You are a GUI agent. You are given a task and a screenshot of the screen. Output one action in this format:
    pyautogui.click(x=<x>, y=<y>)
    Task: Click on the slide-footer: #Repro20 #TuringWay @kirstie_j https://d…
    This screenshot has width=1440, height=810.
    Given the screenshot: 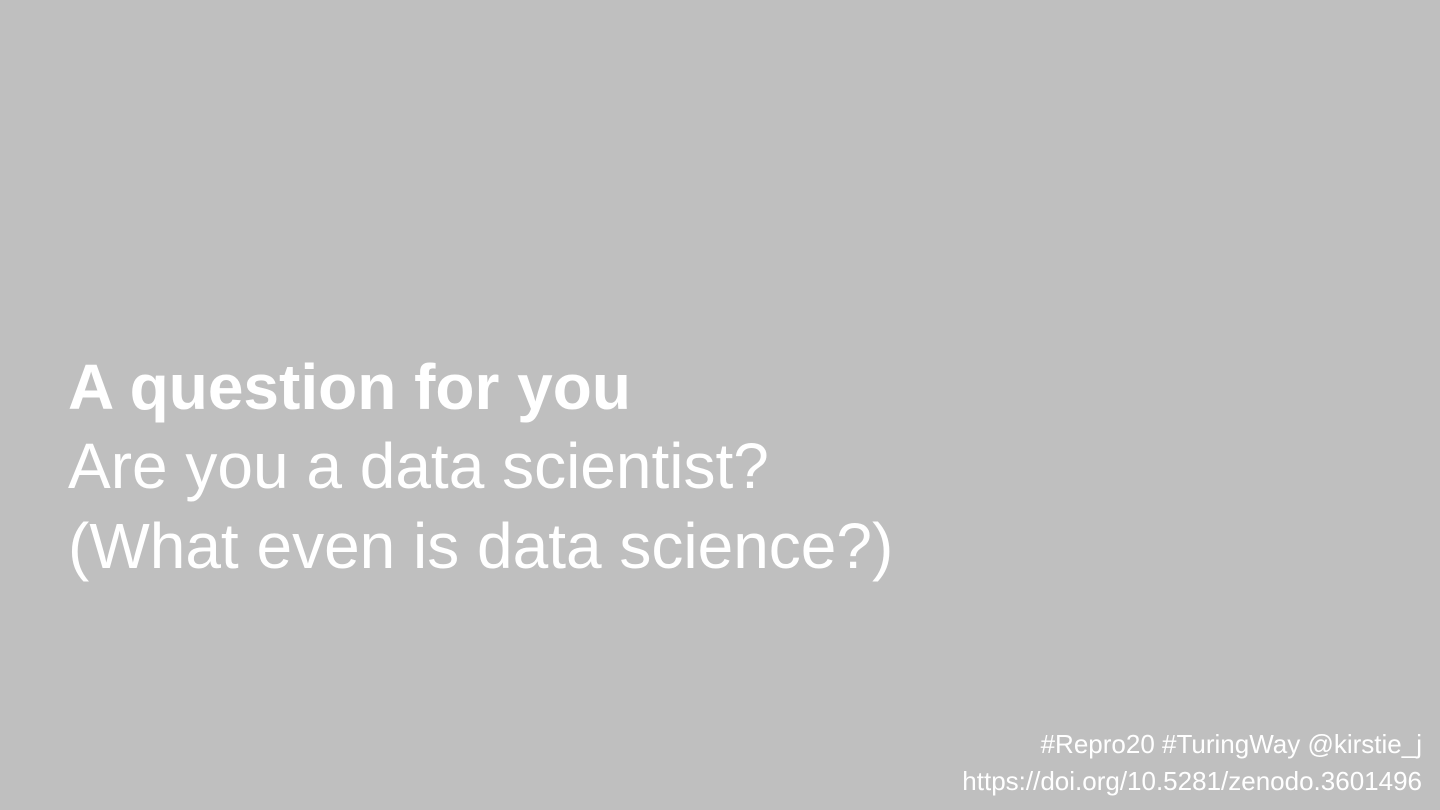 What is the action you would take?
    pyautogui.click(x=1192, y=763)
    